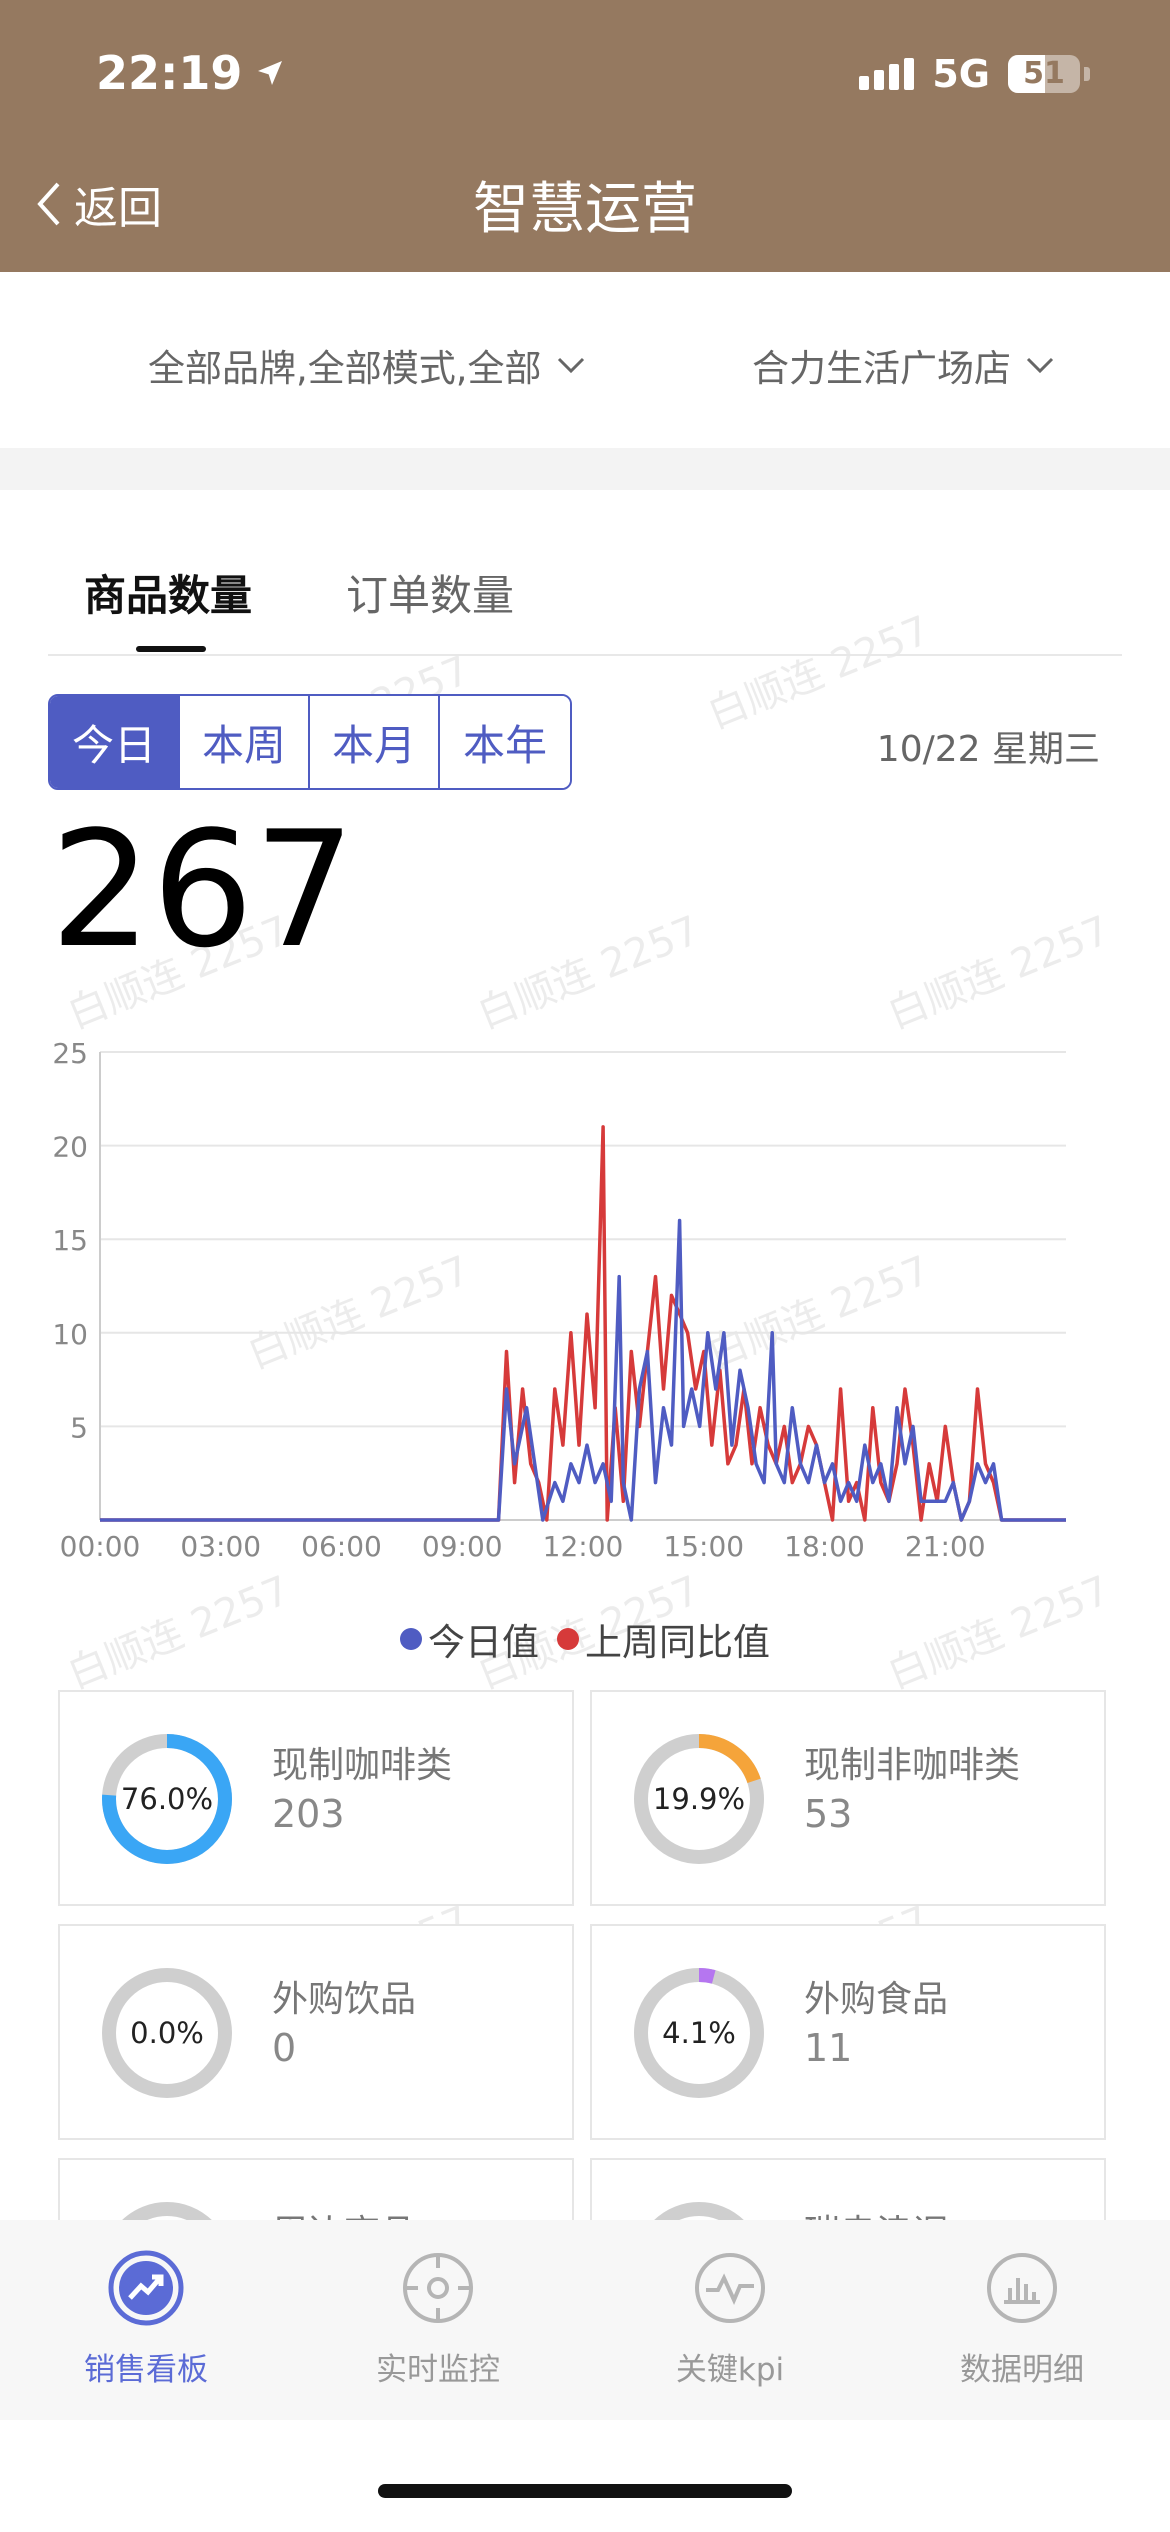 The width and height of the screenshot is (1170, 2532). I want to click on nav-data-details: 数据明细, so click(1022, 2319).